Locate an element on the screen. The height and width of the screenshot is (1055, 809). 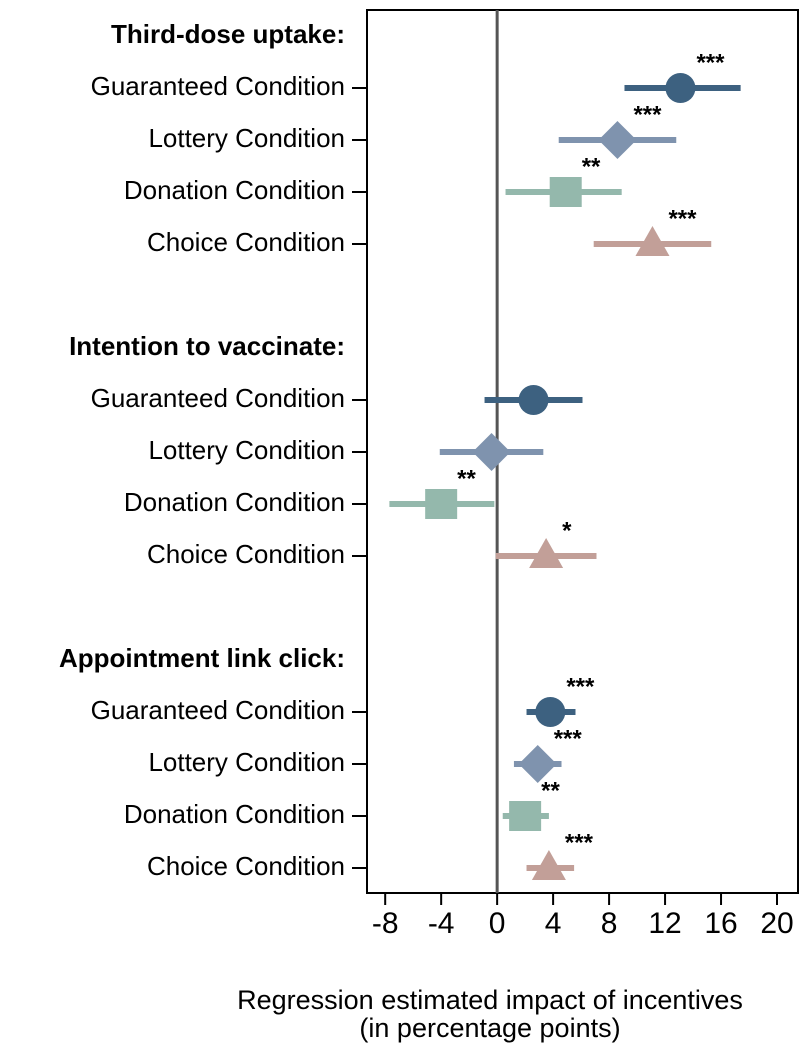
group-title: Appointment link click: is located at coordinates (202, 658).